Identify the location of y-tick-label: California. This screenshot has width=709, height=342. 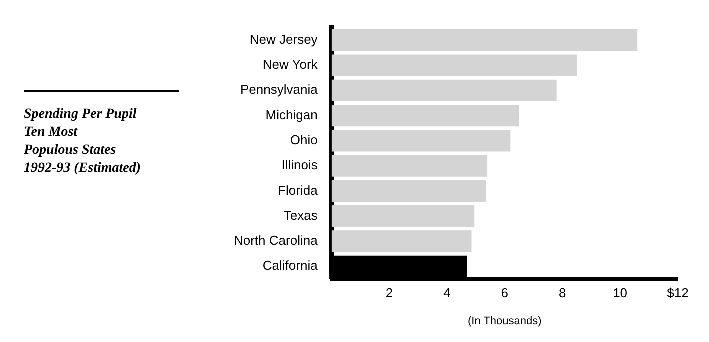
(290, 266).